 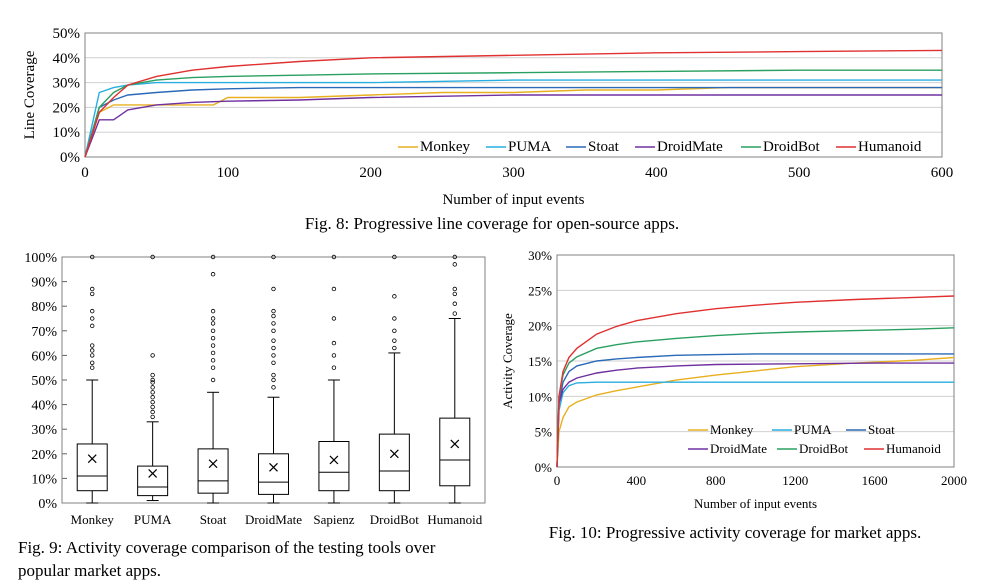 I want to click on category-label-droidmate: DroidMate, so click(x=273, y=519).